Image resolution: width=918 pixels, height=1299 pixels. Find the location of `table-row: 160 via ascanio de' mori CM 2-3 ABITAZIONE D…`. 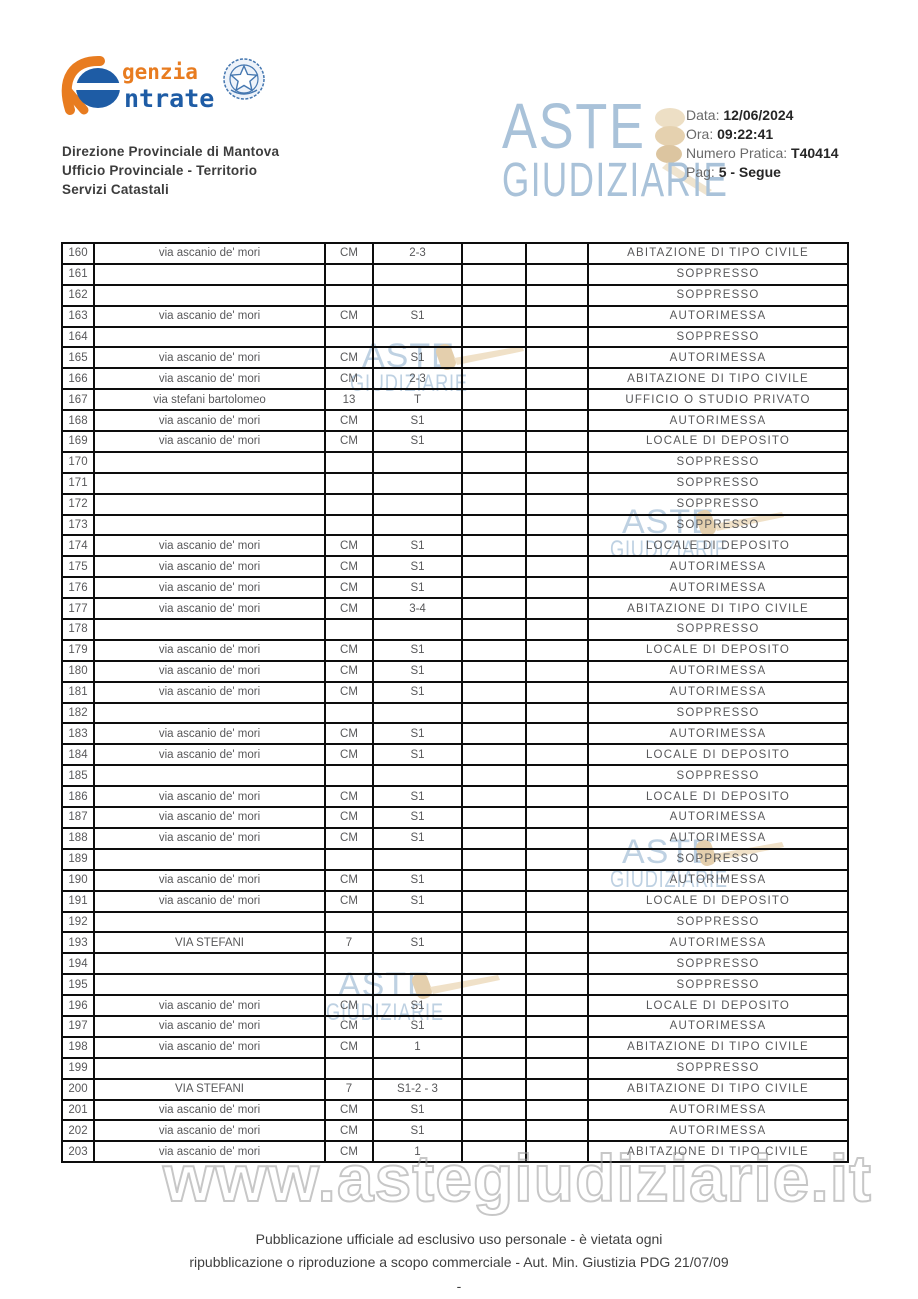

table-row: 160 via ascanio de' mori CM 2-3 ABITAZIONE D… is located at coordinates (455, 253).